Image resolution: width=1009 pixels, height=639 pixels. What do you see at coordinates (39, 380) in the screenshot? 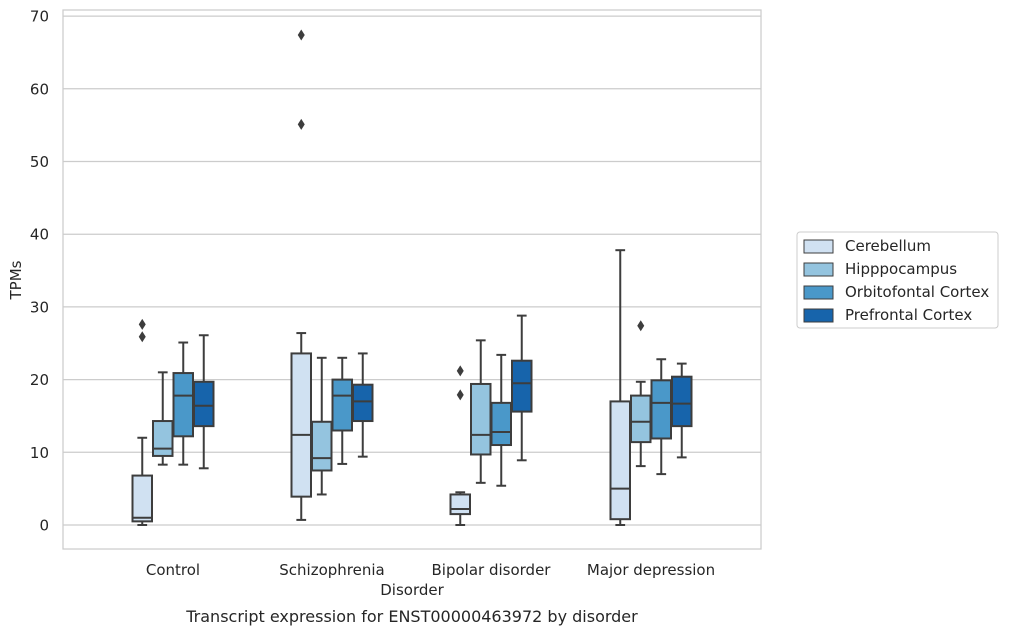
I see `y-tick-label: 20` at bounding box center [39, 380].